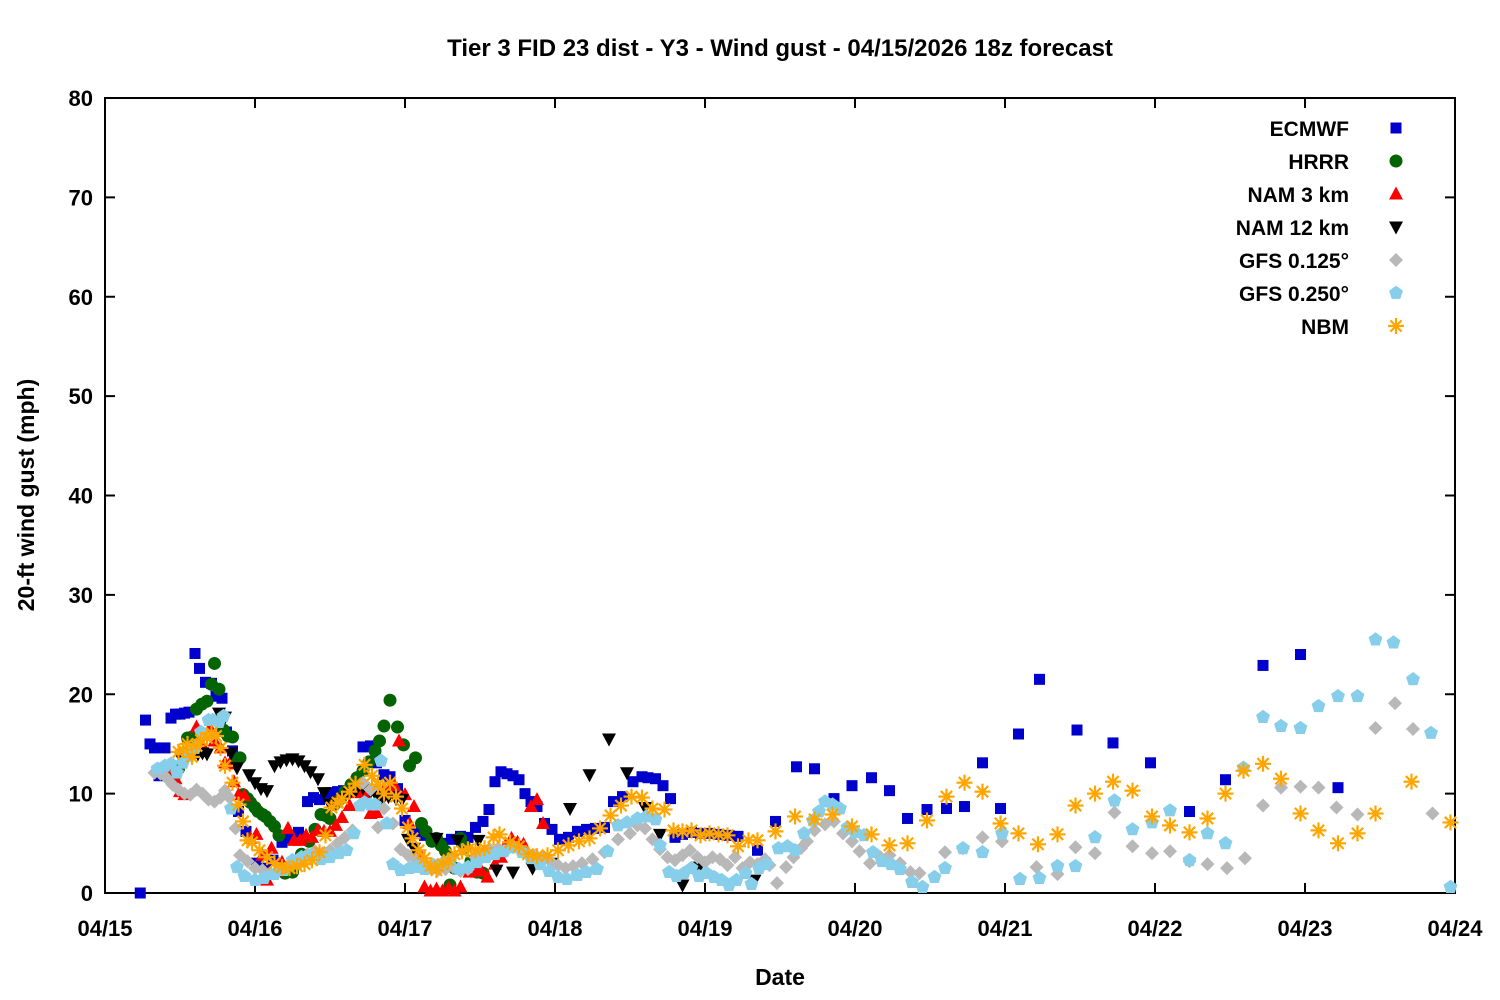 This screenshot has width=1500, height=1000. Describe the element at coordinates (1294, 294) in the screenshot. I see `legend-label: GFS 0.250°` at that location.